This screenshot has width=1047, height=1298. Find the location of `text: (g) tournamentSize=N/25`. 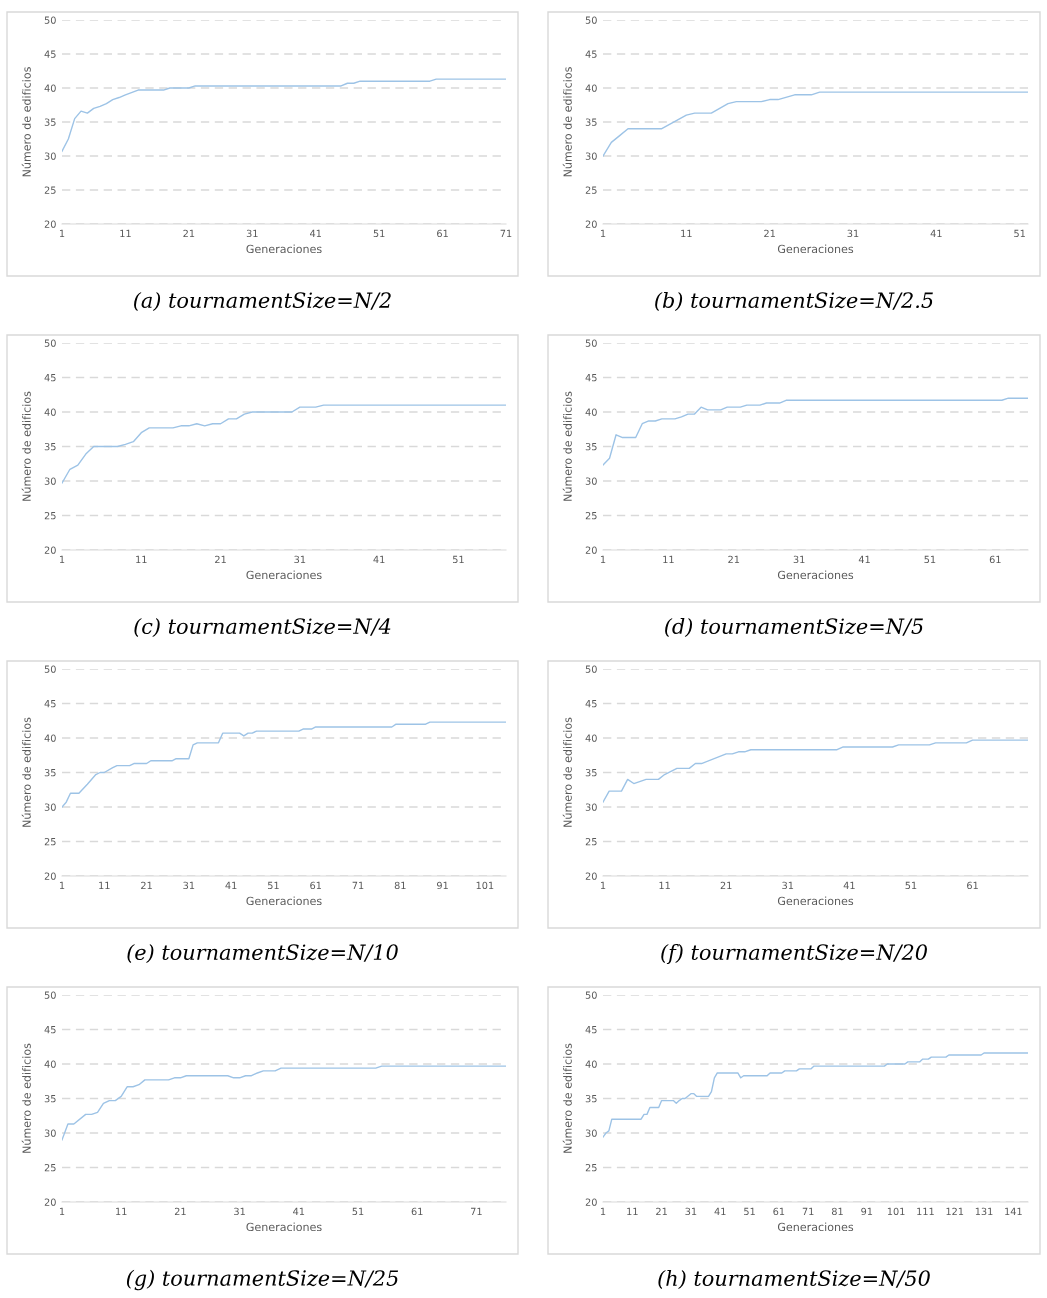

text: (g) tournamentSize=N/25 is located at coordinates (262, 1280).